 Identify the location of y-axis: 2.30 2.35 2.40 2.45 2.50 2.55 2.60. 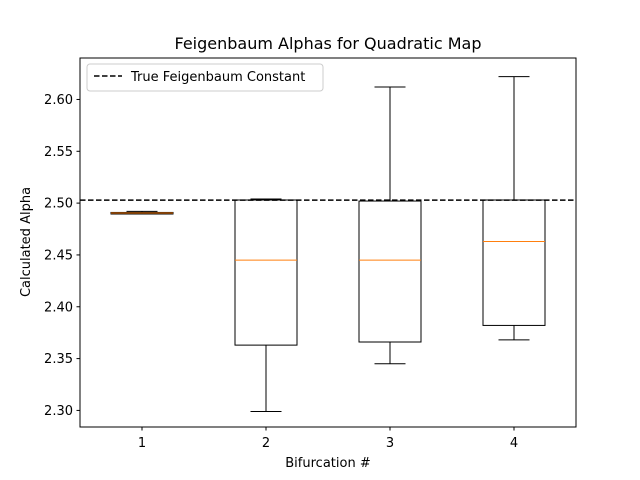
(62, 256).